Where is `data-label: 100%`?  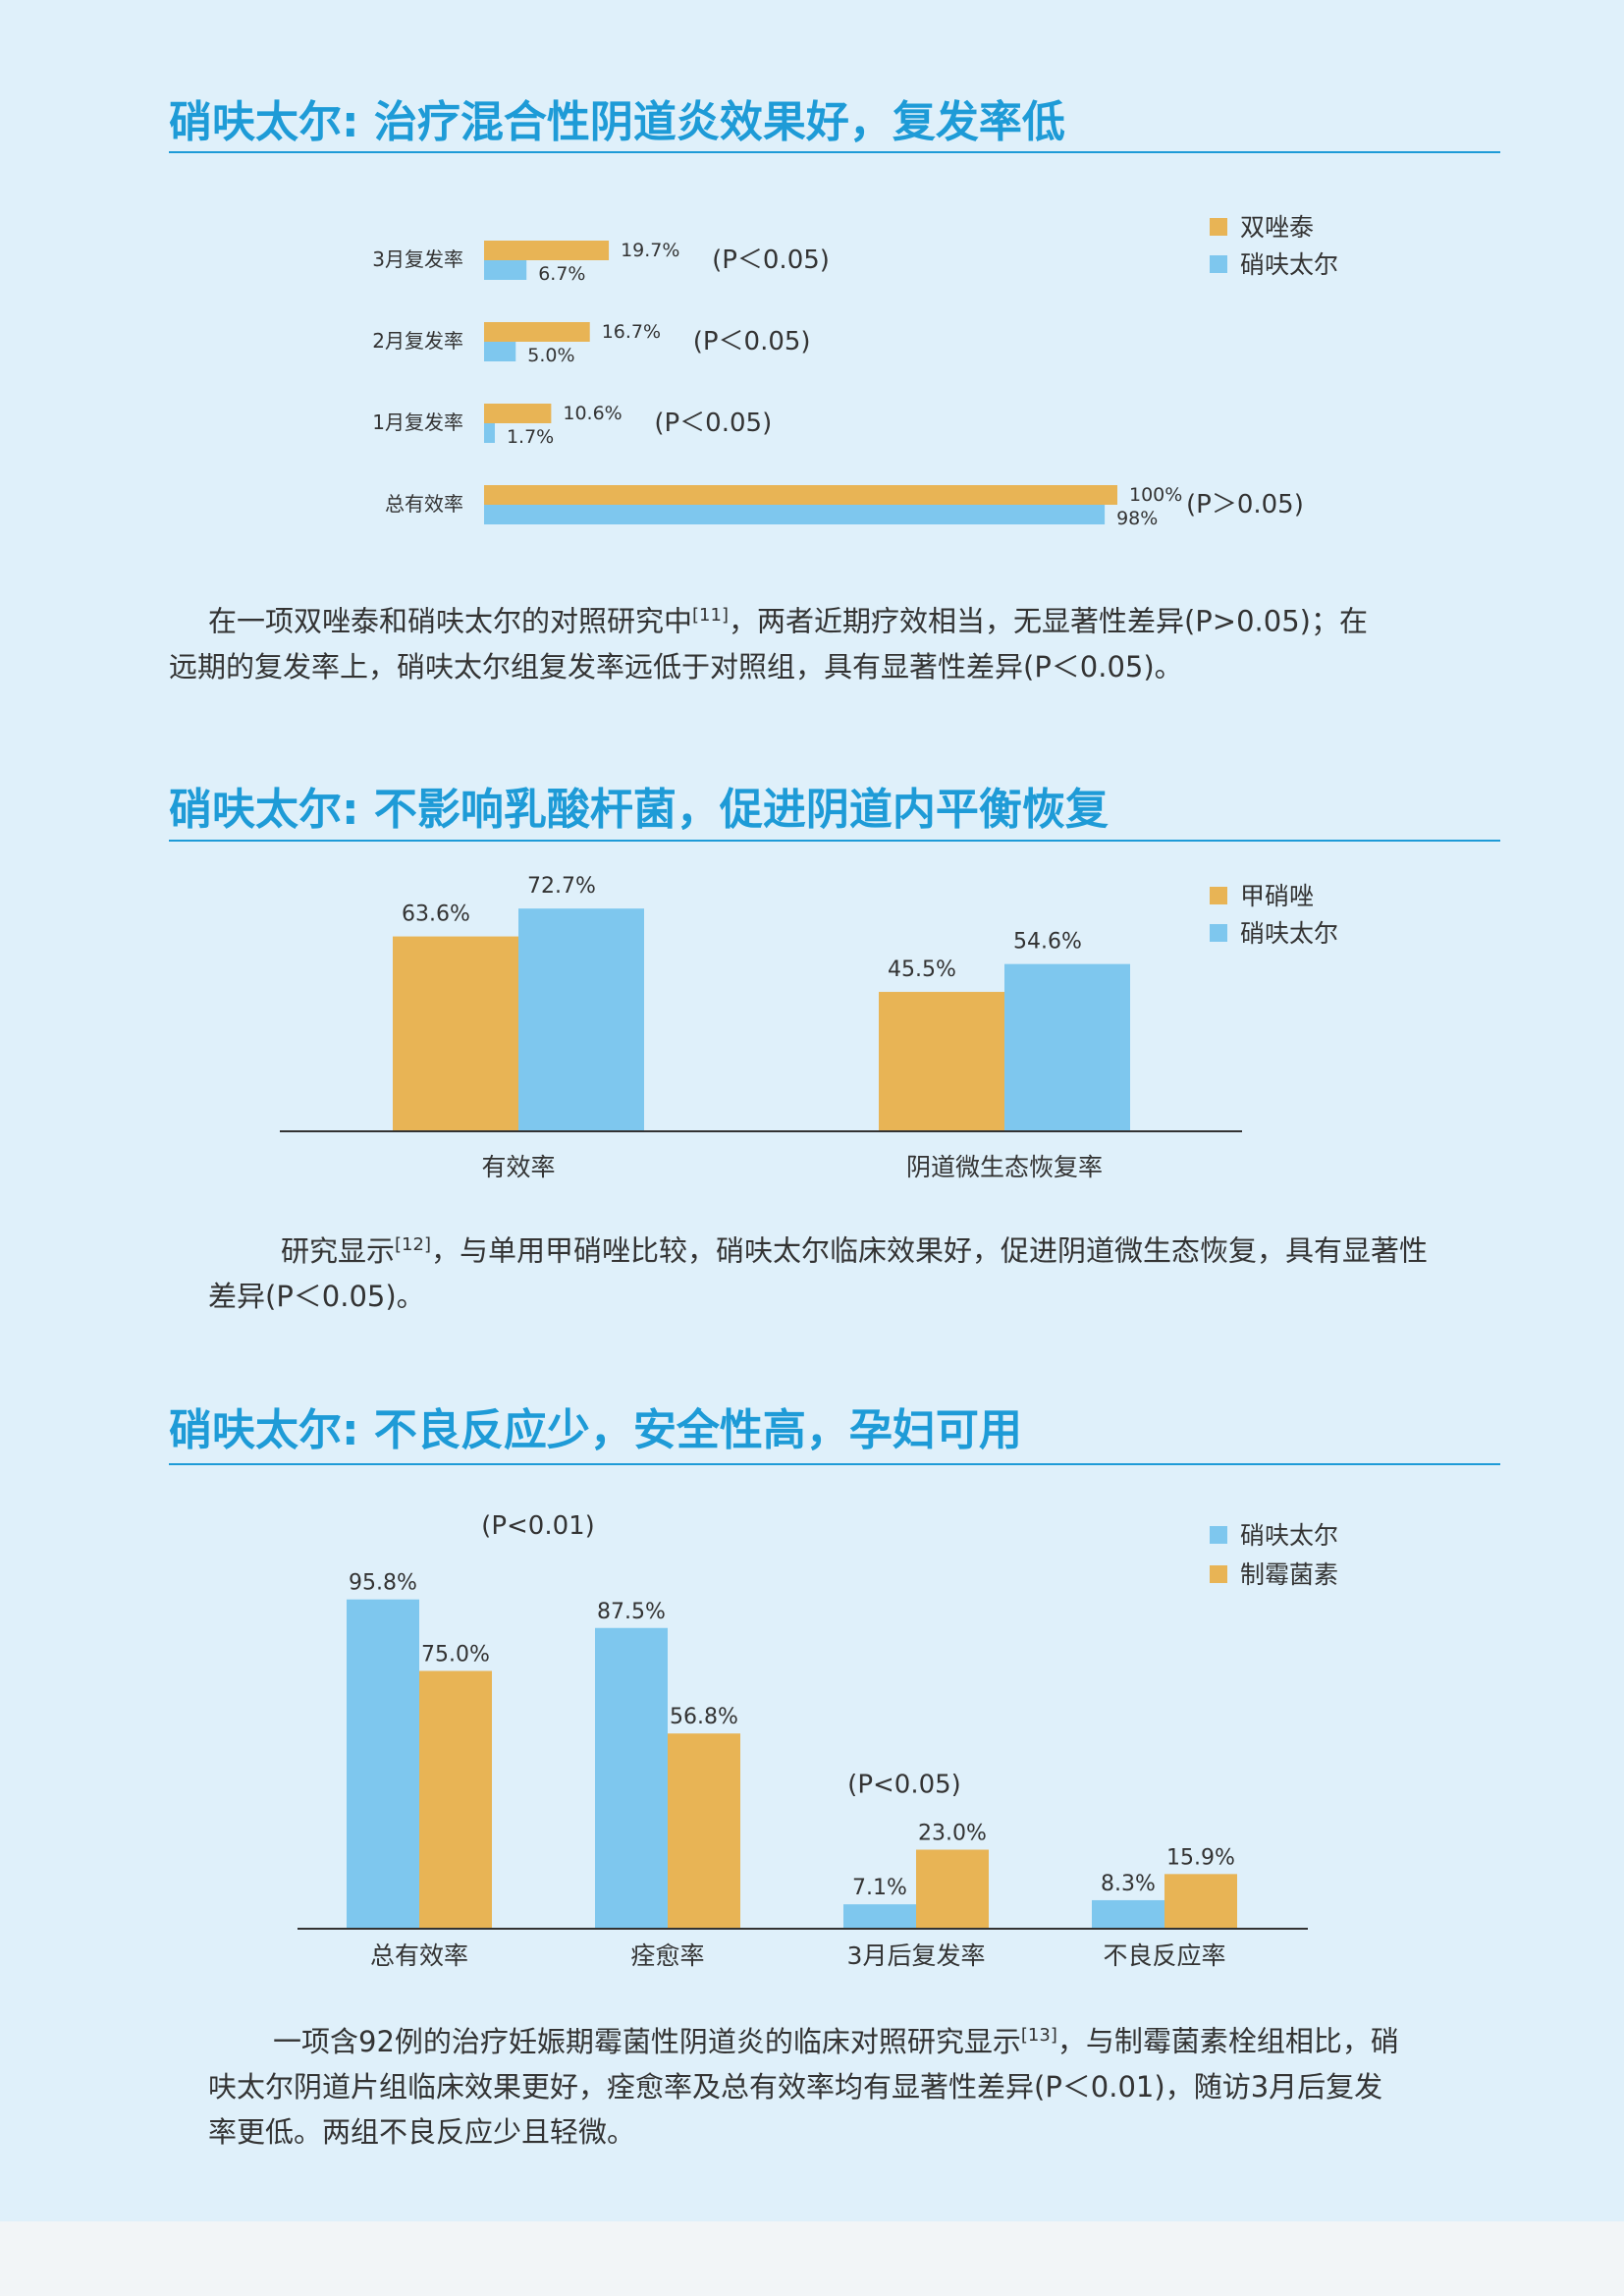 data-label: 100% is located at coordinates (1155, 495).